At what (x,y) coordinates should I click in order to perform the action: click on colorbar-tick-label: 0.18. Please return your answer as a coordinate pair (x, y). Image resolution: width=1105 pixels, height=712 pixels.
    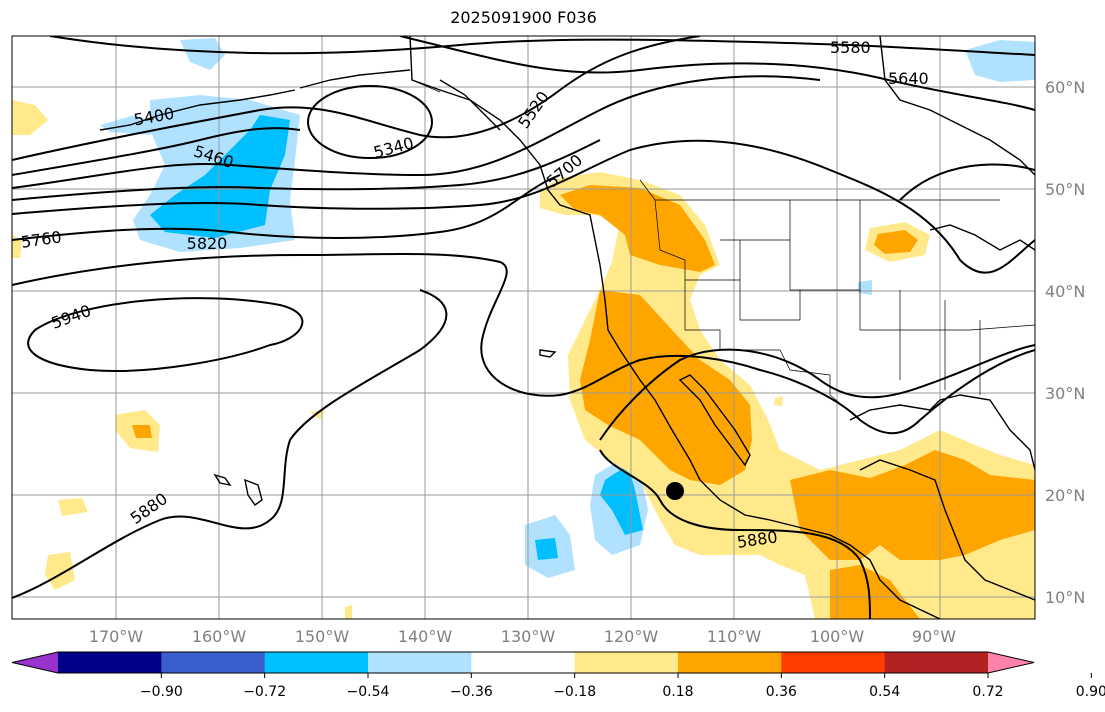
    Looking at the image, I should click on (677, 692).